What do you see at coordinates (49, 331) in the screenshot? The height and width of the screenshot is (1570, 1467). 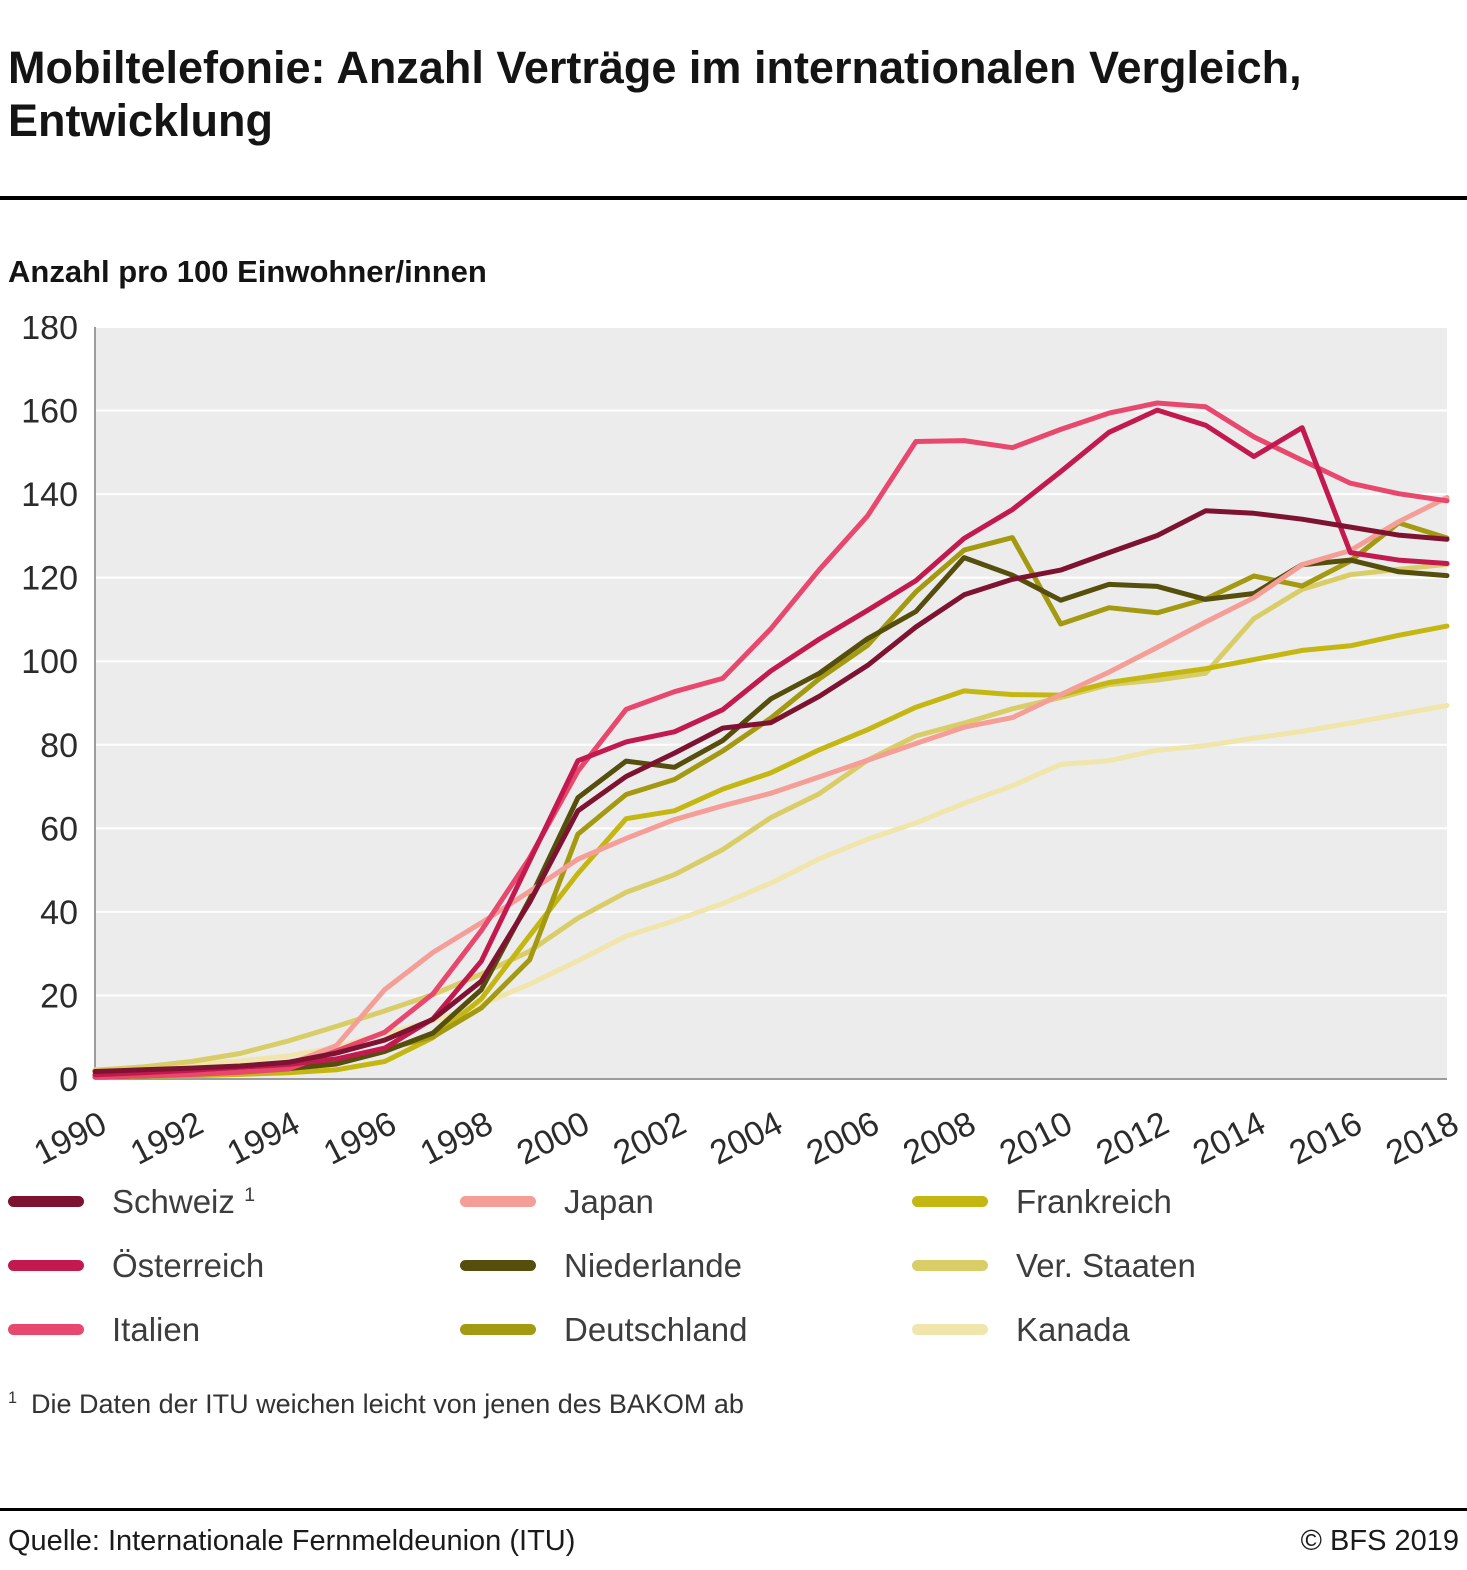 I see `y-axis-tick-label: 180` at bounding box center [49, 331].